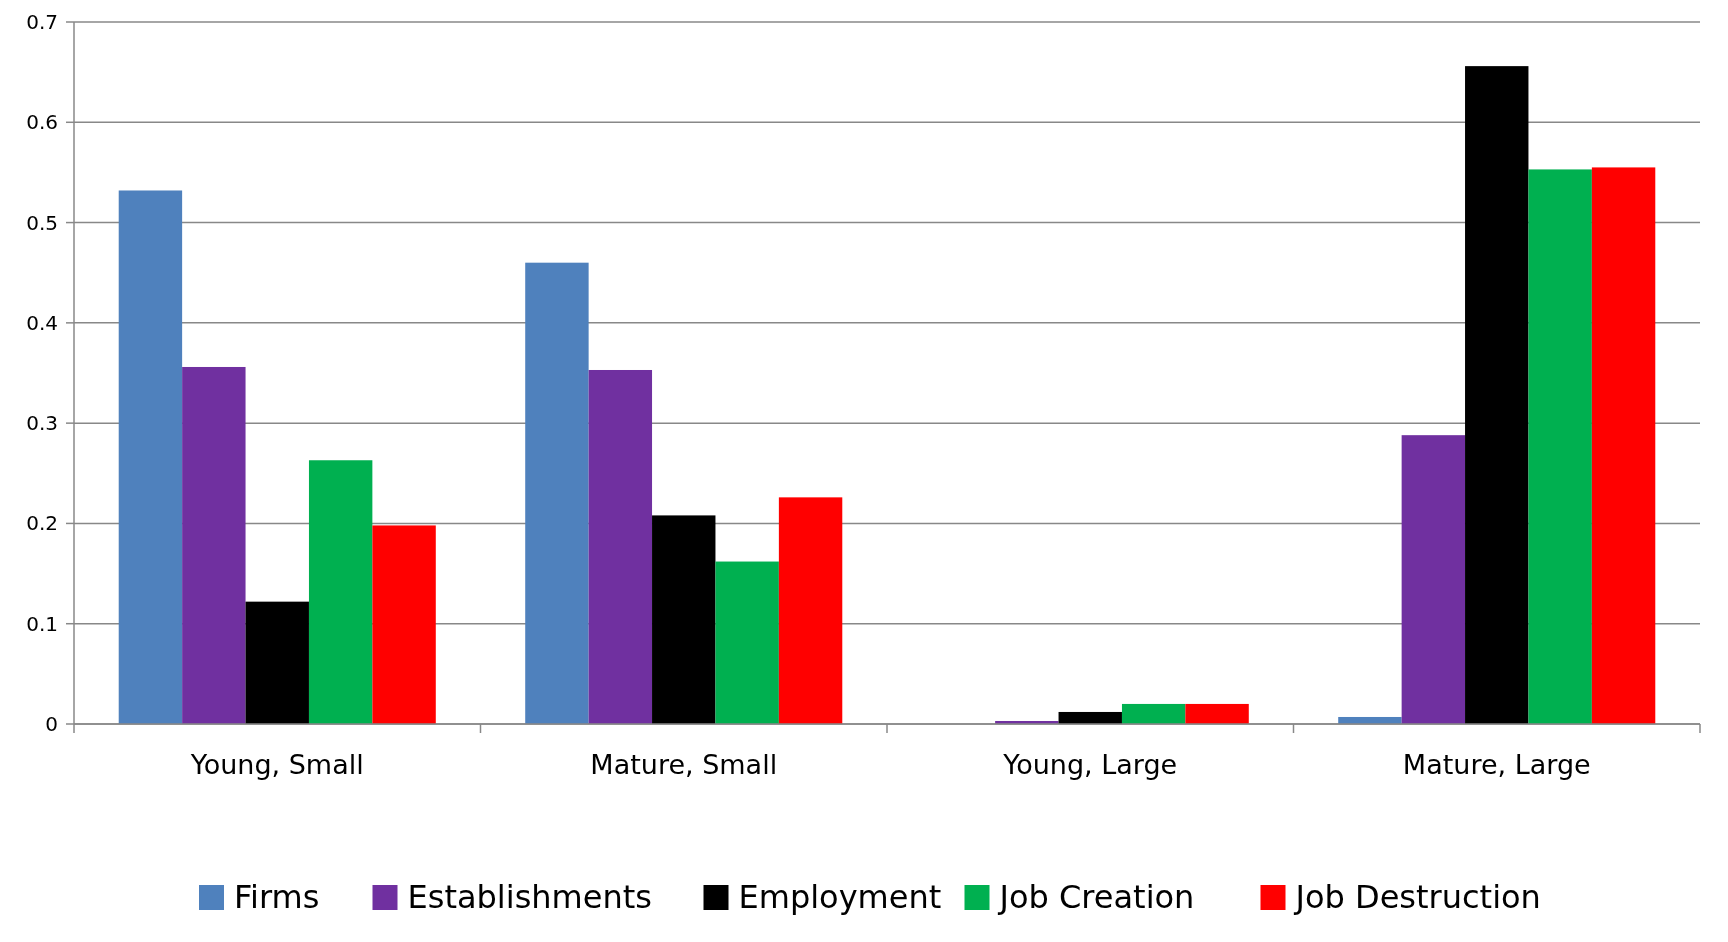  Describe the element at coordinates (42, 122) in the screenshot. I see `y-tick-label: 0.6` at that location.